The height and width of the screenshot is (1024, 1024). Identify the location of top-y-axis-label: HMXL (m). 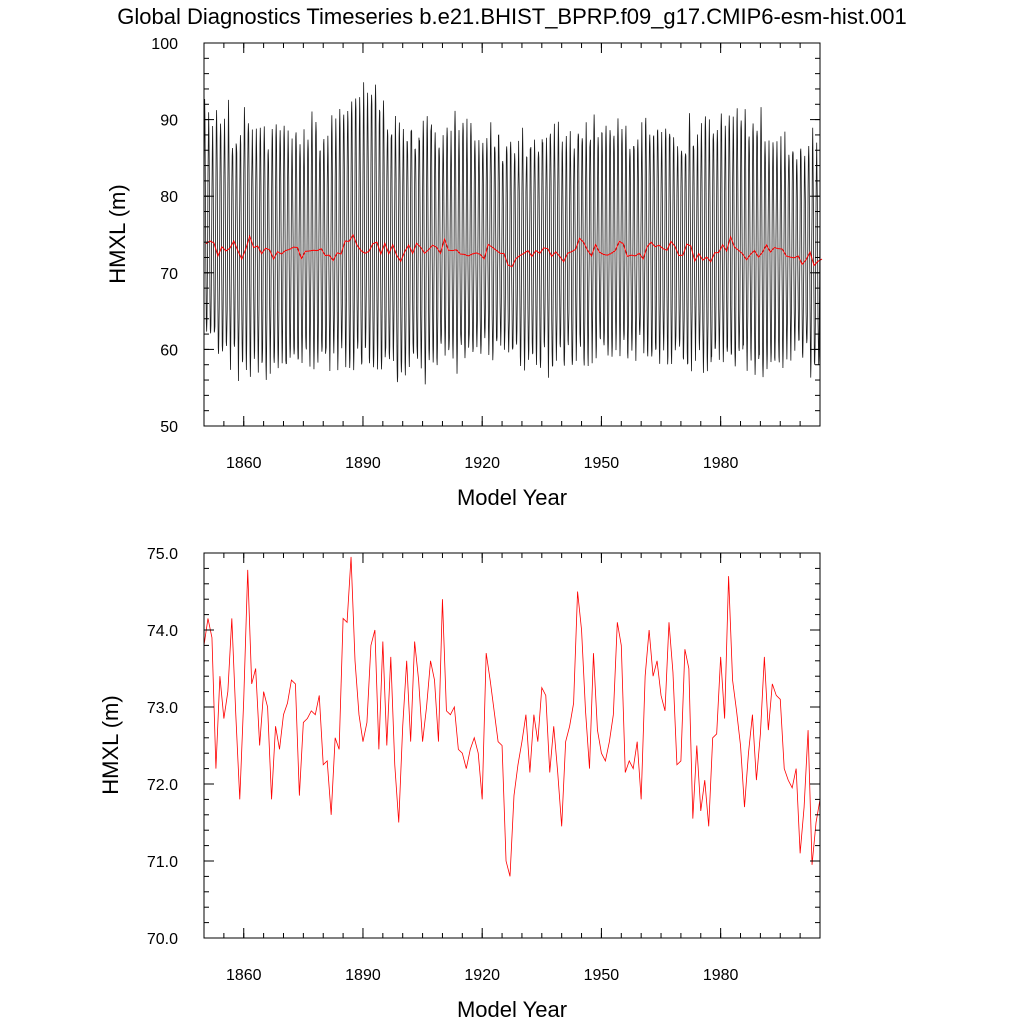
(117, 233).